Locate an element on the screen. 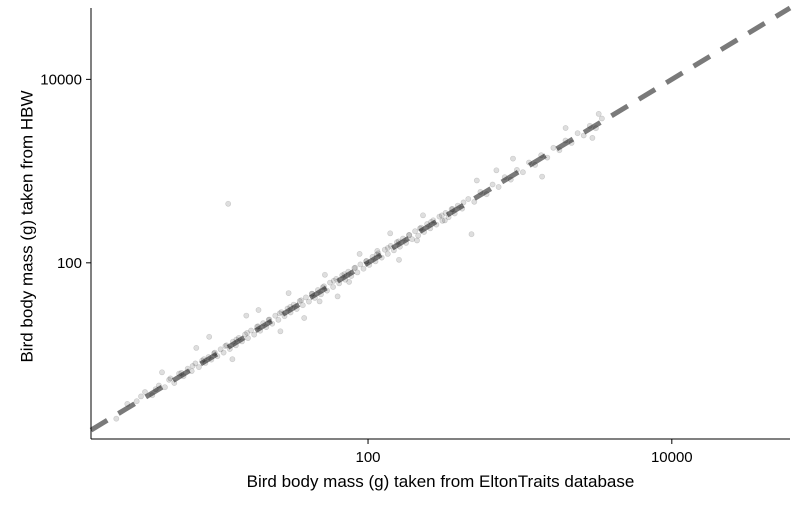  x-tick-label: 100 is located at coordinates (368, 457).